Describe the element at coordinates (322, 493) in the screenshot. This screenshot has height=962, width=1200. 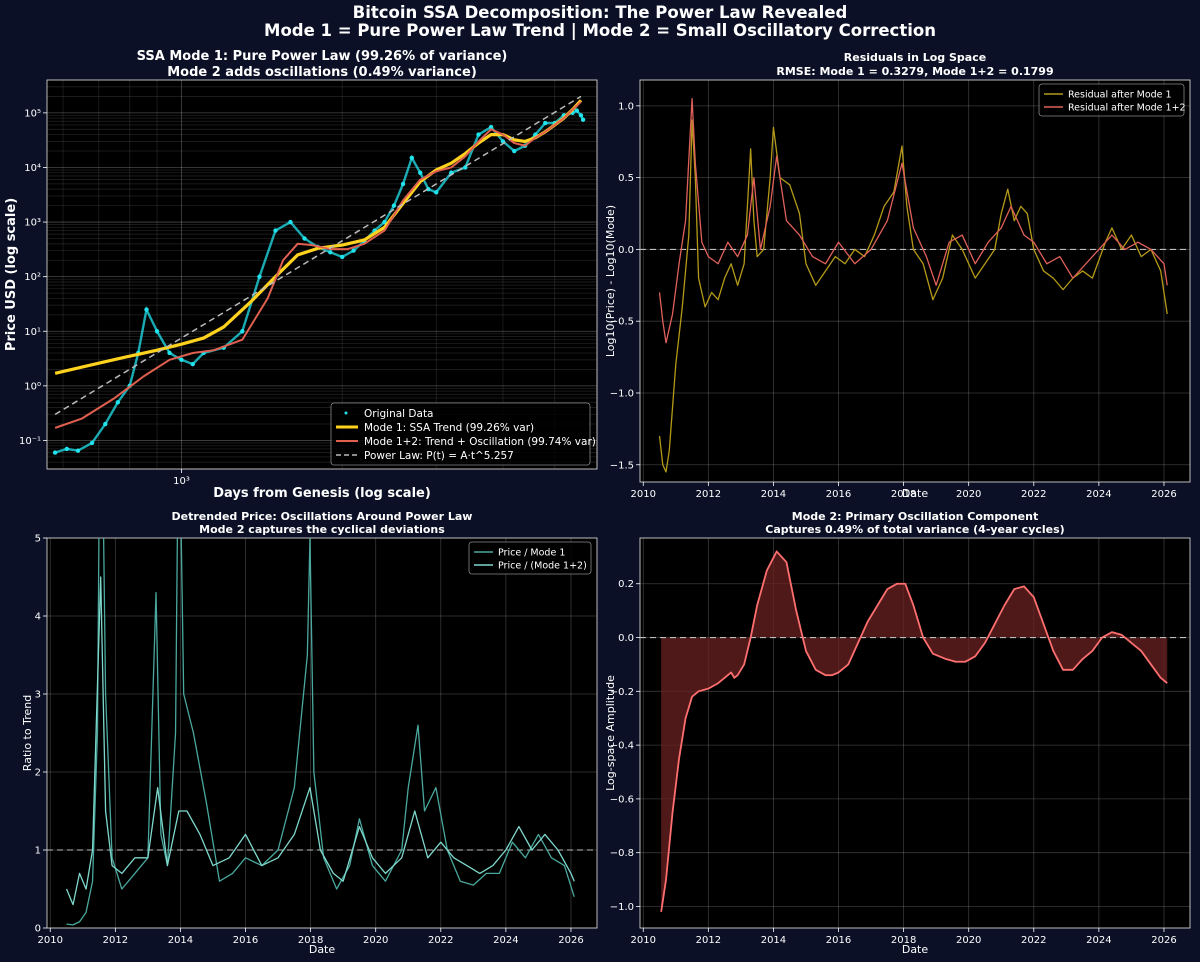
I see `x-axis-label: Days from Genesis (log scale)` at that location.